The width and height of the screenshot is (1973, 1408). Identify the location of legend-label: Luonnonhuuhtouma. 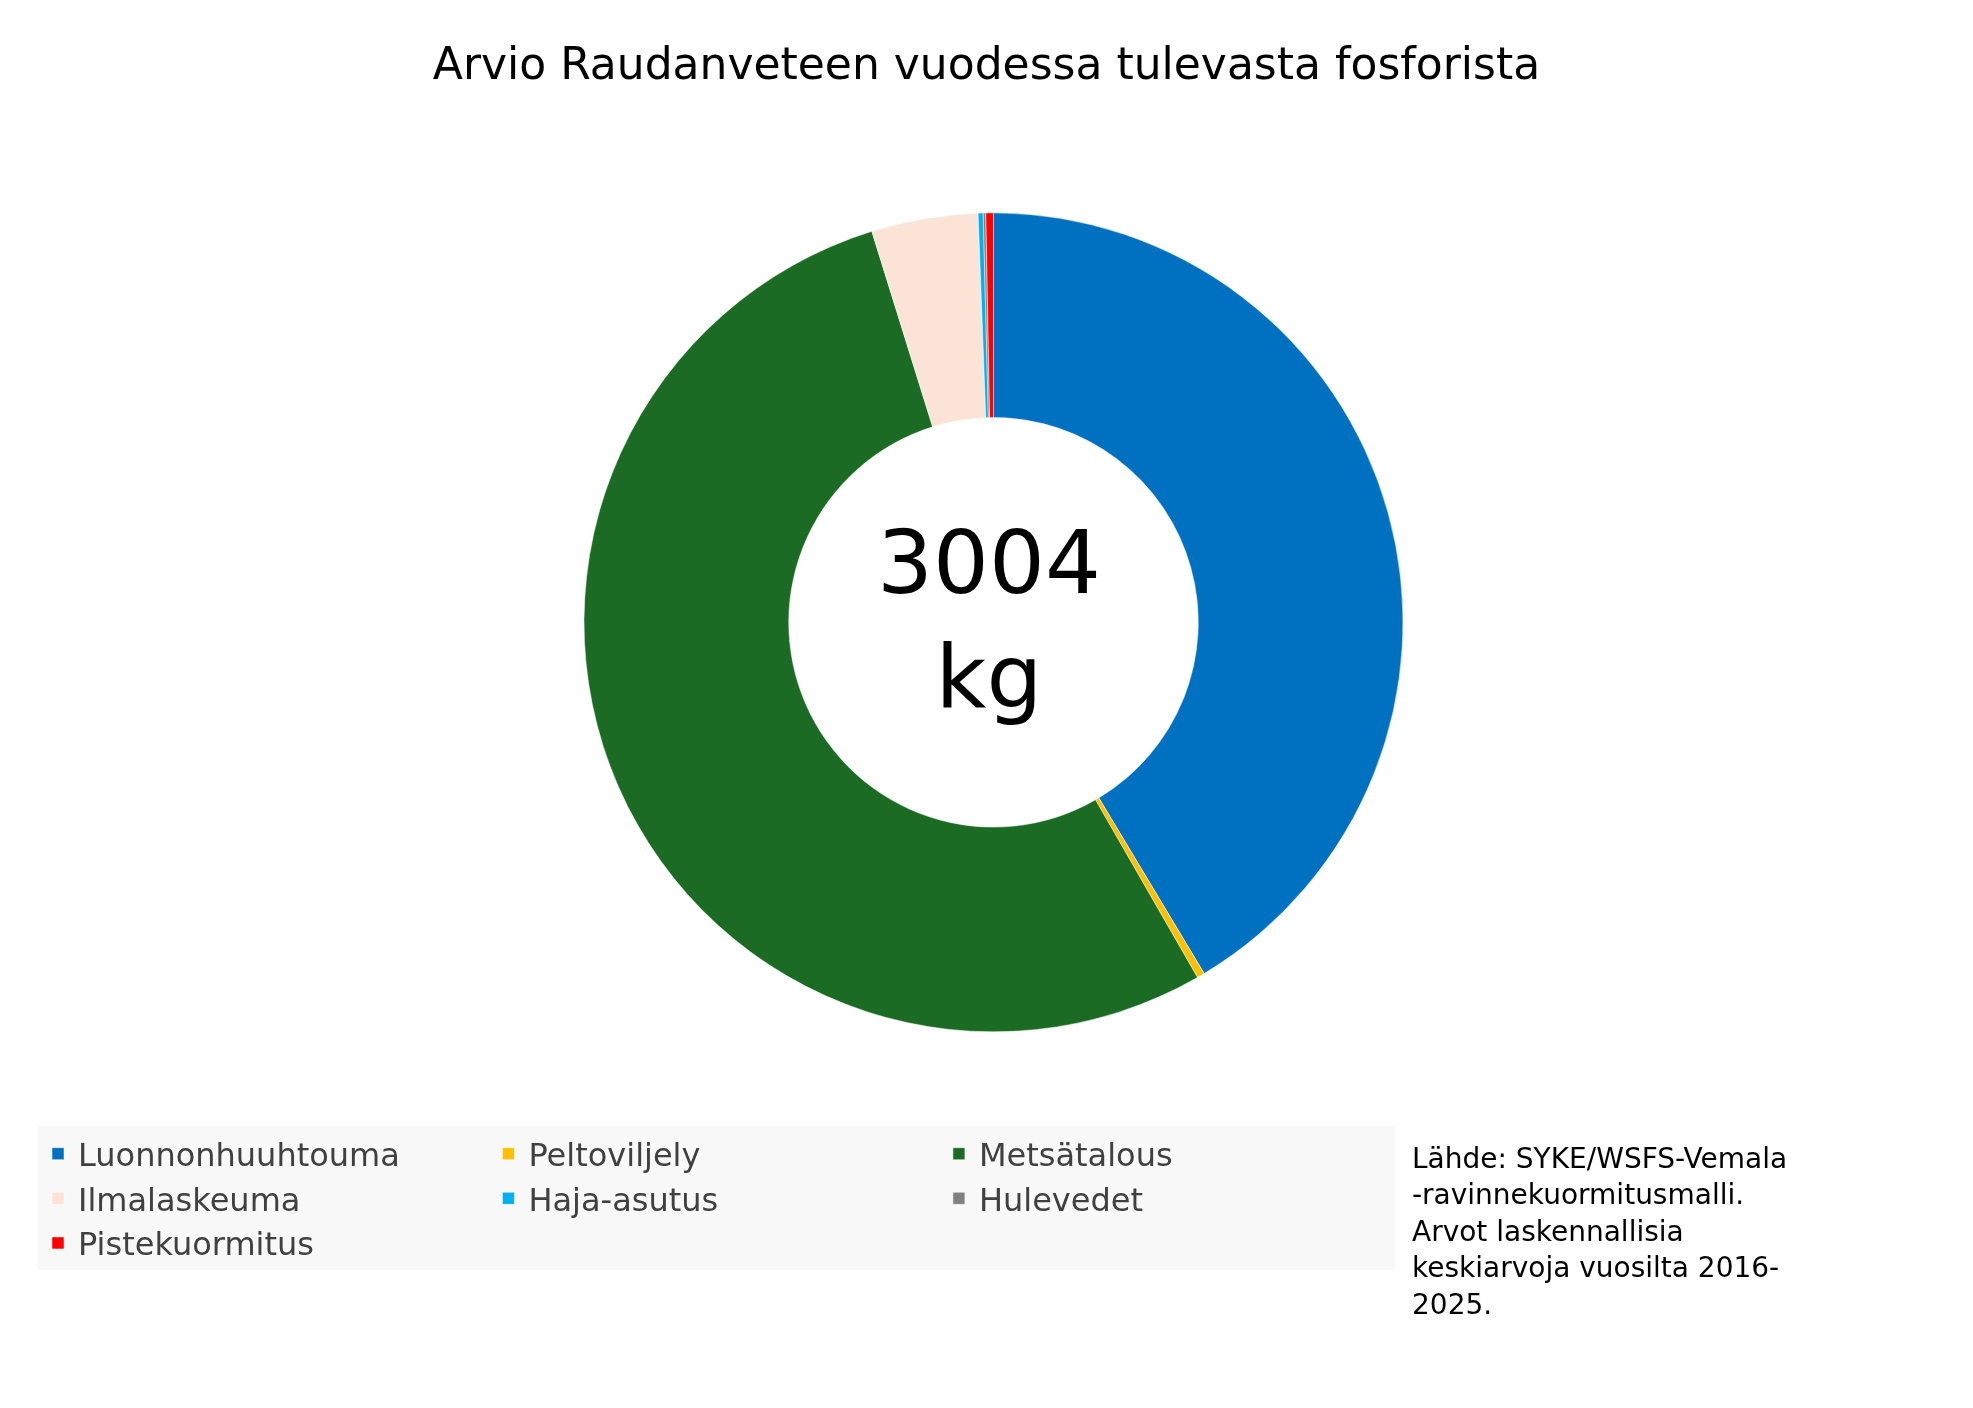
(239, 1155).